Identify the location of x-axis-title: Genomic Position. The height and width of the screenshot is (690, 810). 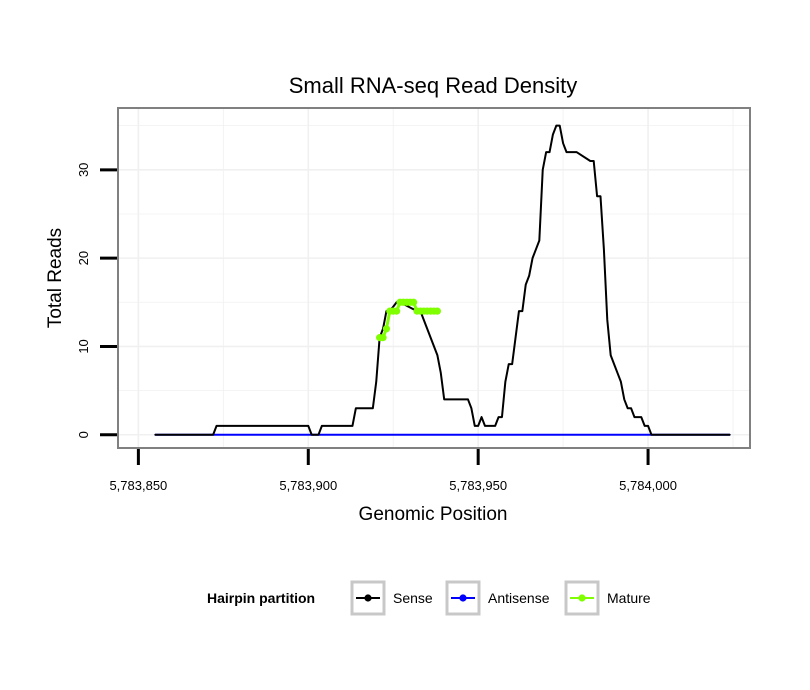
(433, 514).